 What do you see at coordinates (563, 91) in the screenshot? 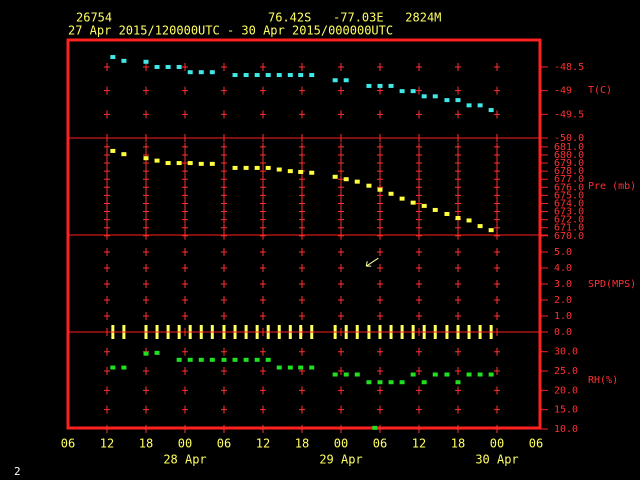
I see `y-tick-label: -49` at bounding box center [563, 91].